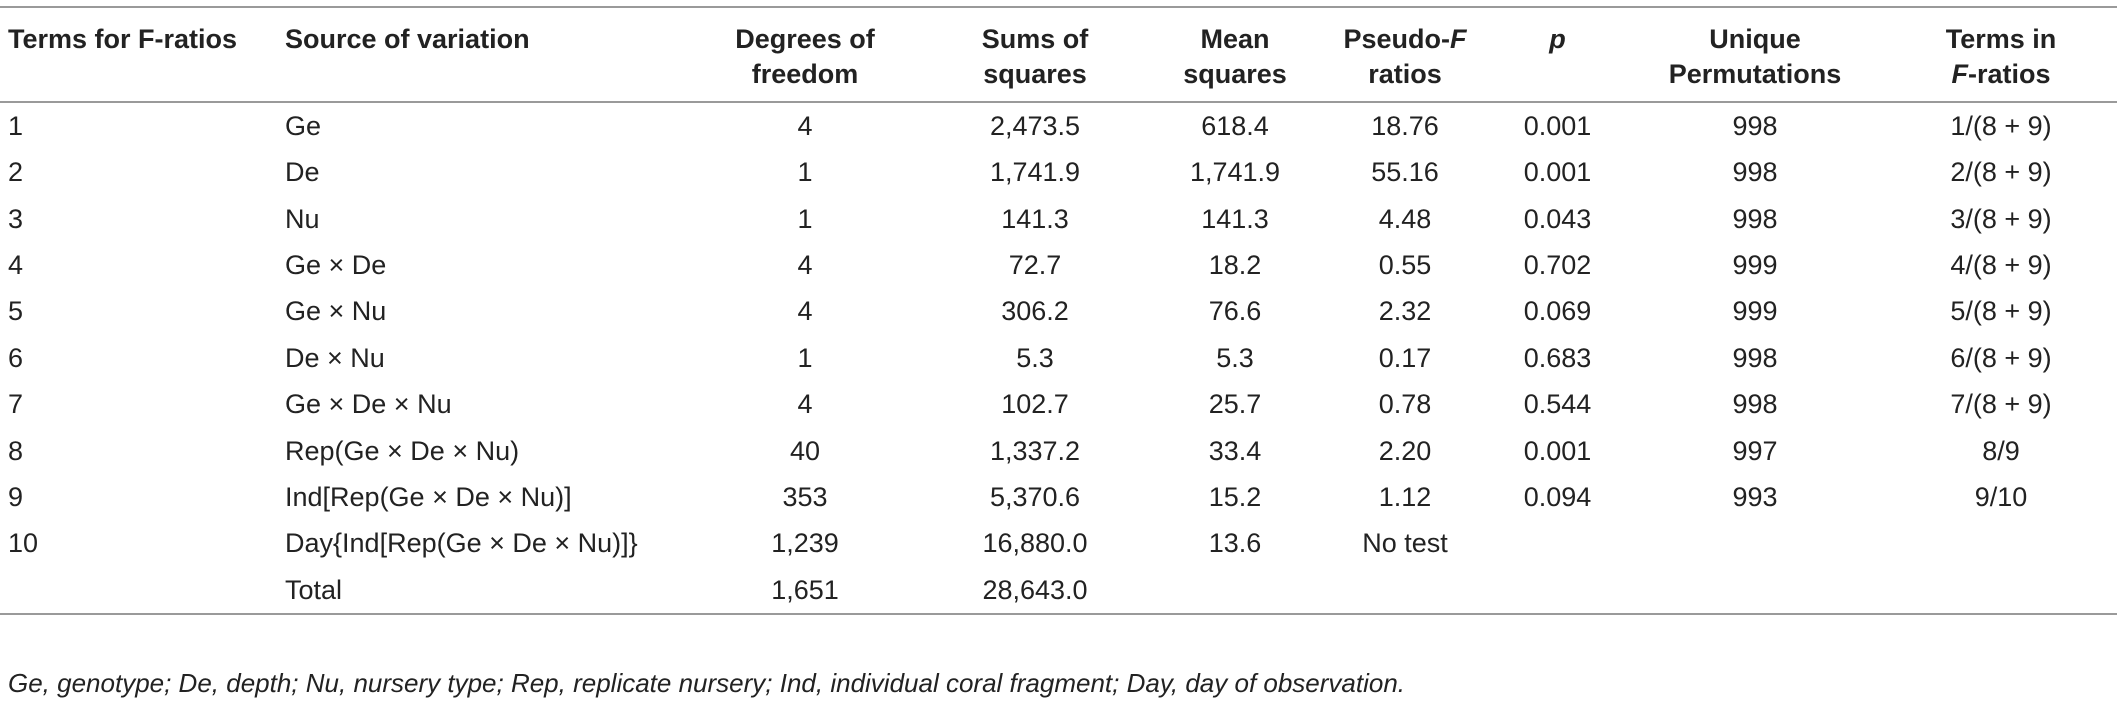 This screenshot has width=2117, height=709. Describe the element at coordinates (1405, 404) in the screenshot. I see `cell-pseudo-f: 0.78` at that location.